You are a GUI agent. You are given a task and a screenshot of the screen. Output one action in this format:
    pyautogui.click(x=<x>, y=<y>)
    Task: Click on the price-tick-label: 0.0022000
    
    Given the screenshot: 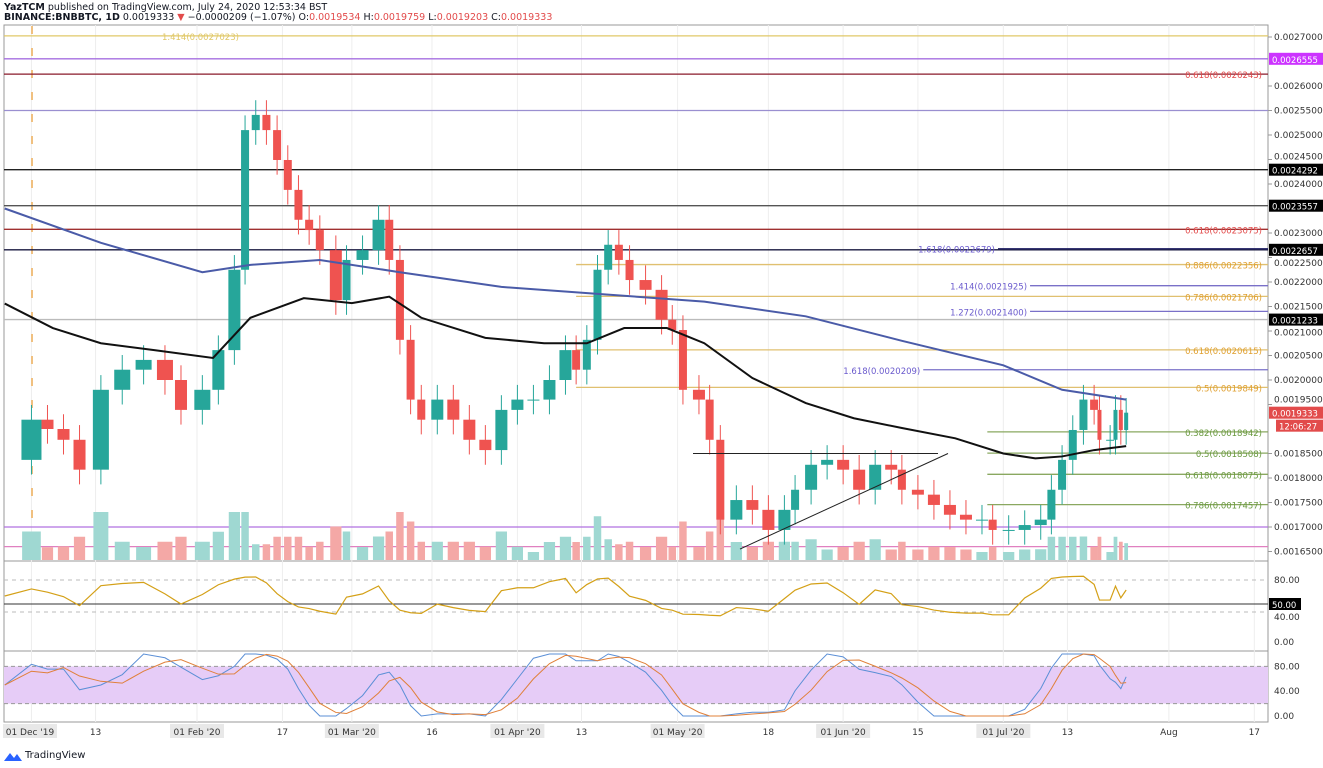 What is the action you would take?
    pyautogui.click(x=1298, y=283)
    